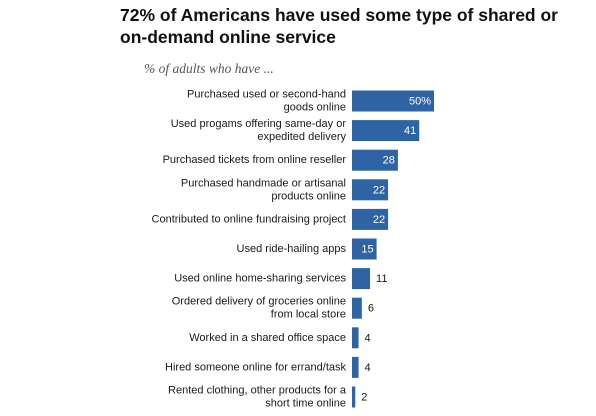  Describe the element at coordinates (255, 367) in the screenshot. I see `category-label: Hired someone online for errand/task` at that location.